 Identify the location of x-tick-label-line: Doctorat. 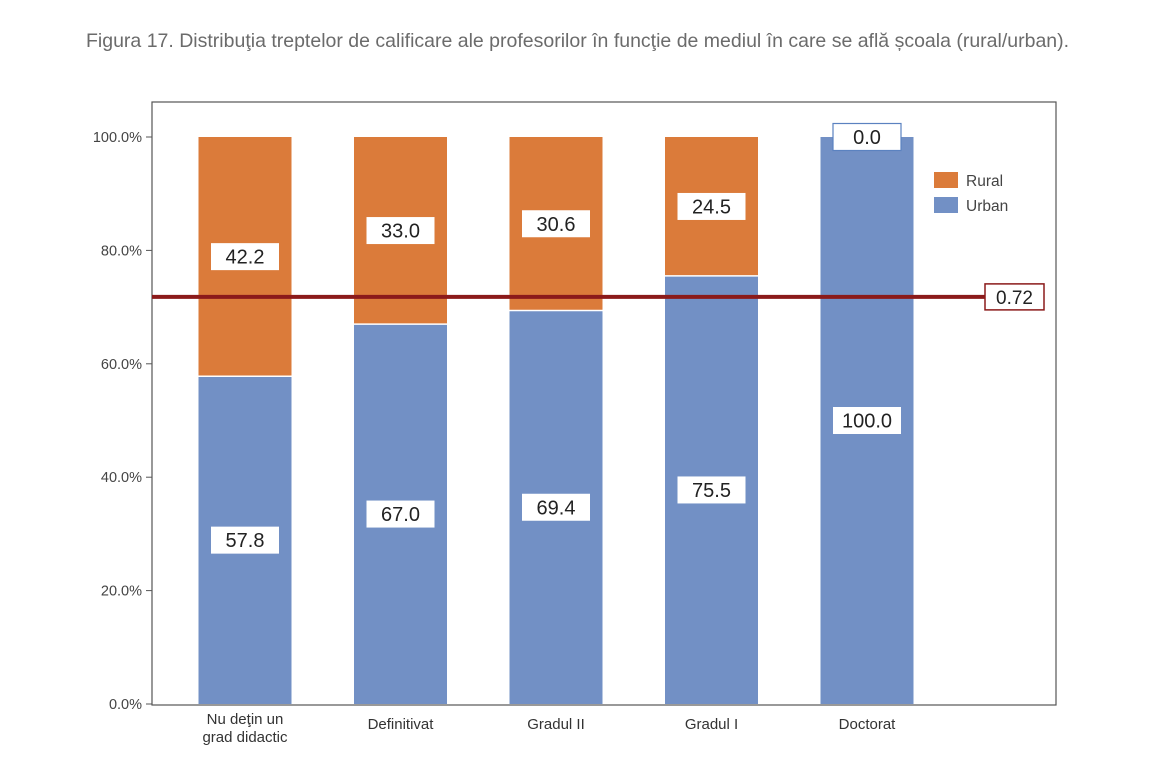
(868, 724).